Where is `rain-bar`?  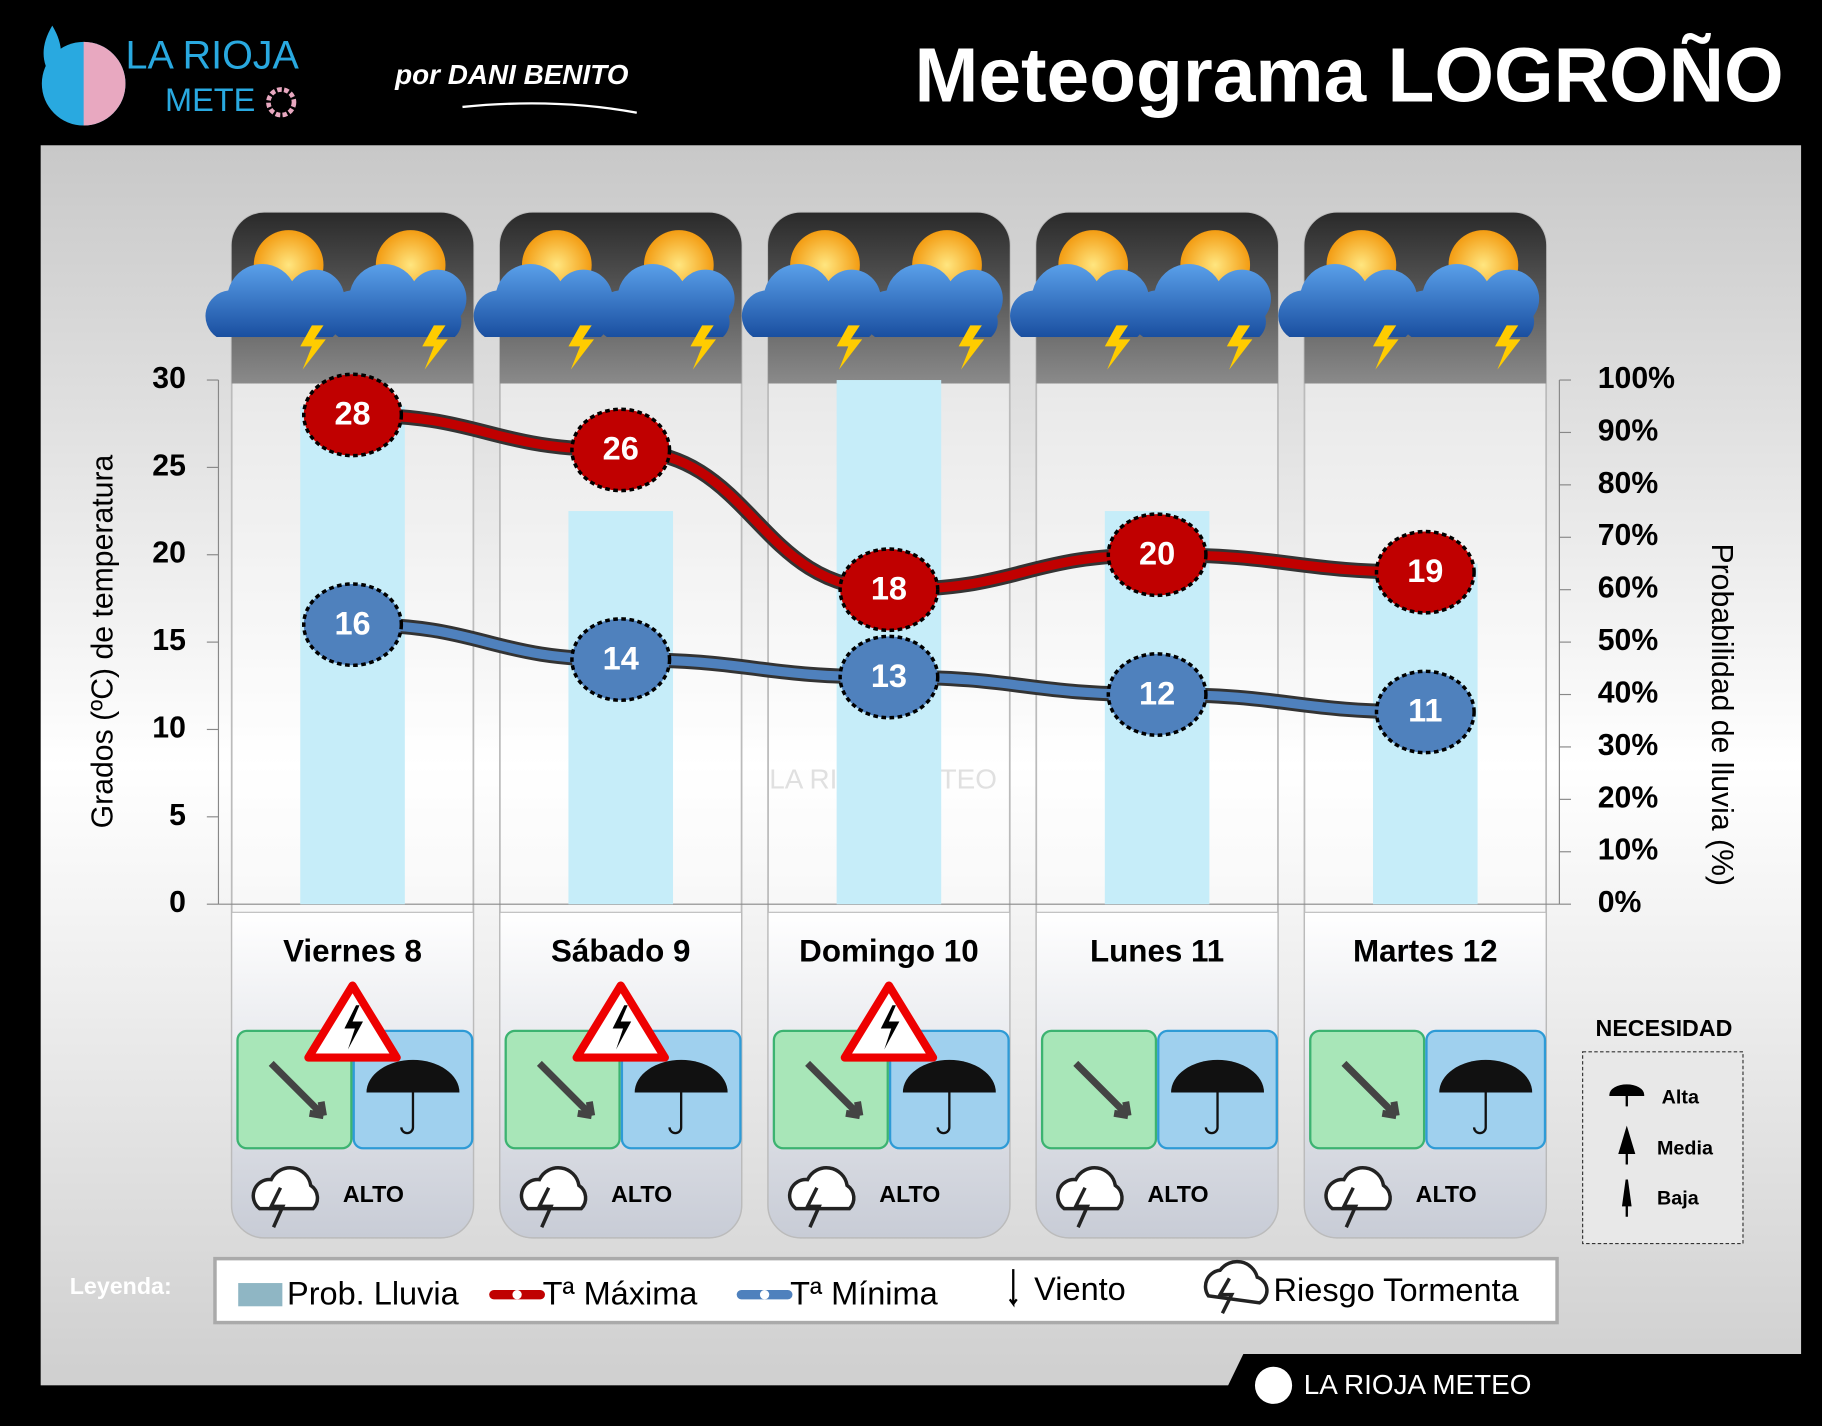
rain-bar is located at coordinates (621, 708).